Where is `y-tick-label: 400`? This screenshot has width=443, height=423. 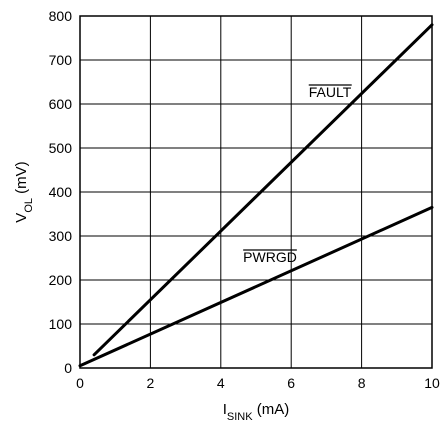
y-tick-label: 400 is located at coordinates (61, 192).